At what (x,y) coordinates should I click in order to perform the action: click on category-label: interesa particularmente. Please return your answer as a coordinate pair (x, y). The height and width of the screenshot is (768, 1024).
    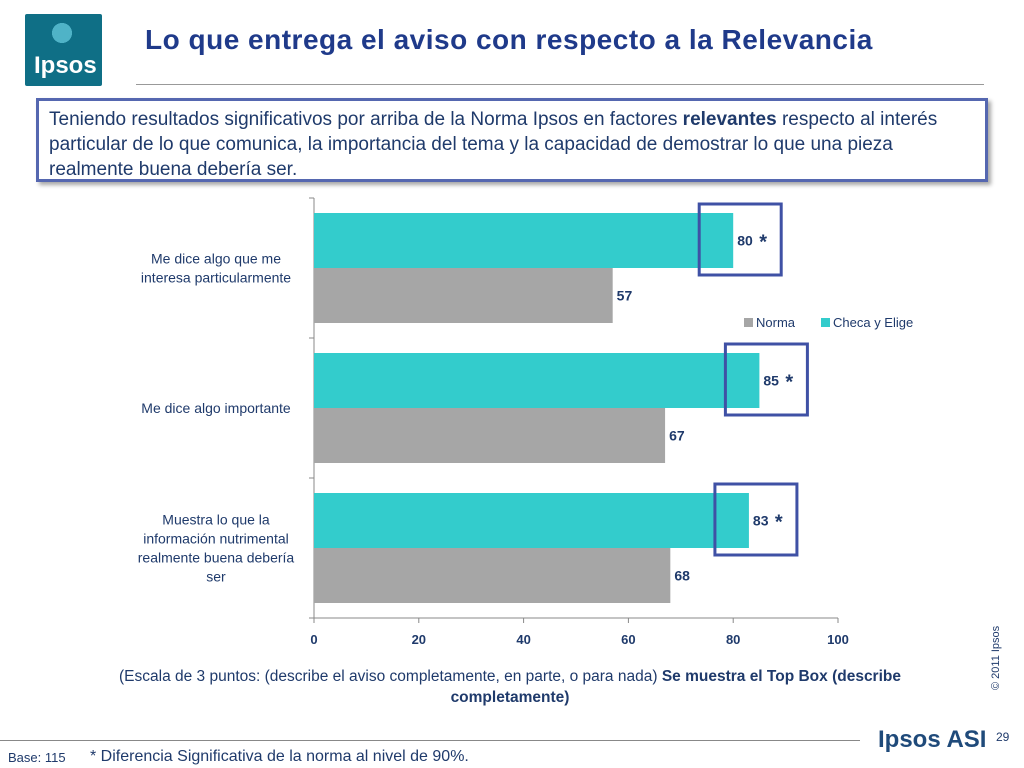
    Looking at the image, I should click on (216, 278).